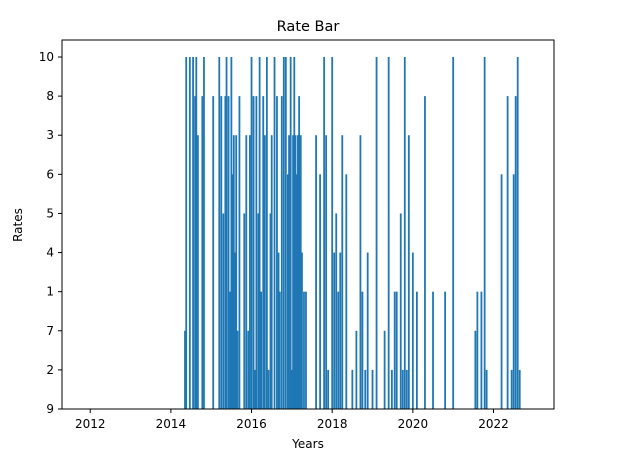 This screenshot has height=462, width=639. I want to click on y-tick-label: 9, so click(50, 409).